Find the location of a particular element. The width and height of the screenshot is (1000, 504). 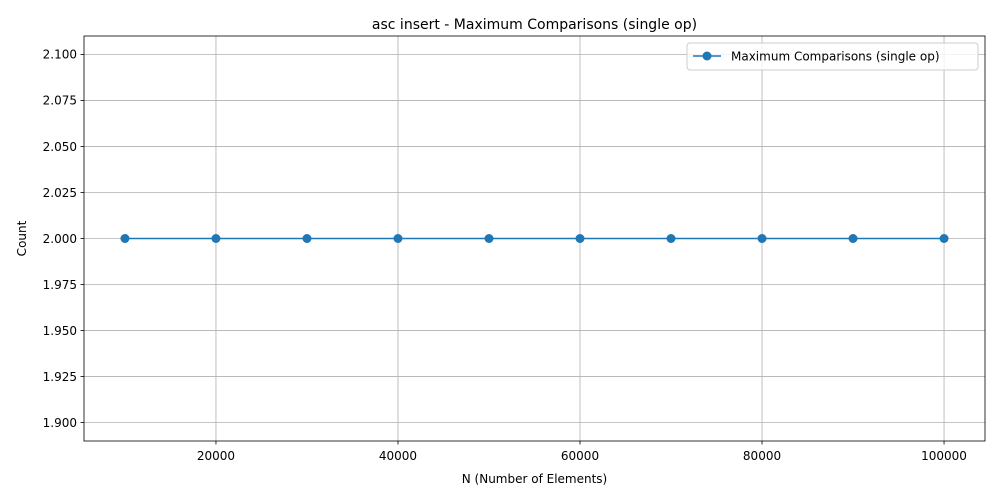

y-tick-label: 2.100 is located at coordinates (60, 55).